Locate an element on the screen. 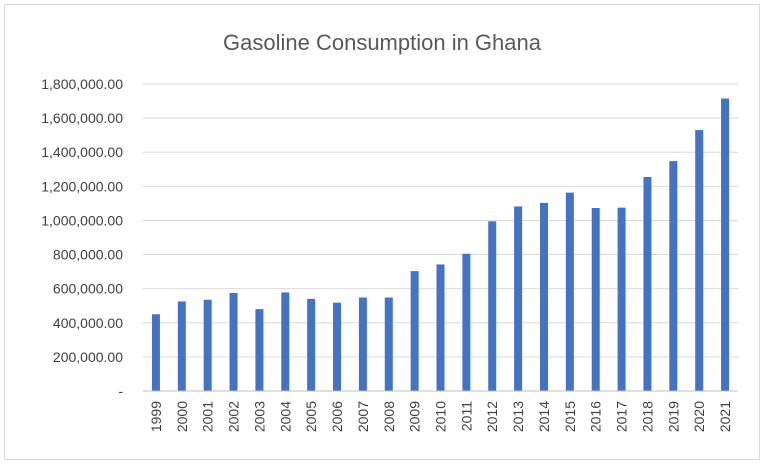 The width and height of the screenshot is (768, 467). bar-2004 is located at coordinates (285, 341).